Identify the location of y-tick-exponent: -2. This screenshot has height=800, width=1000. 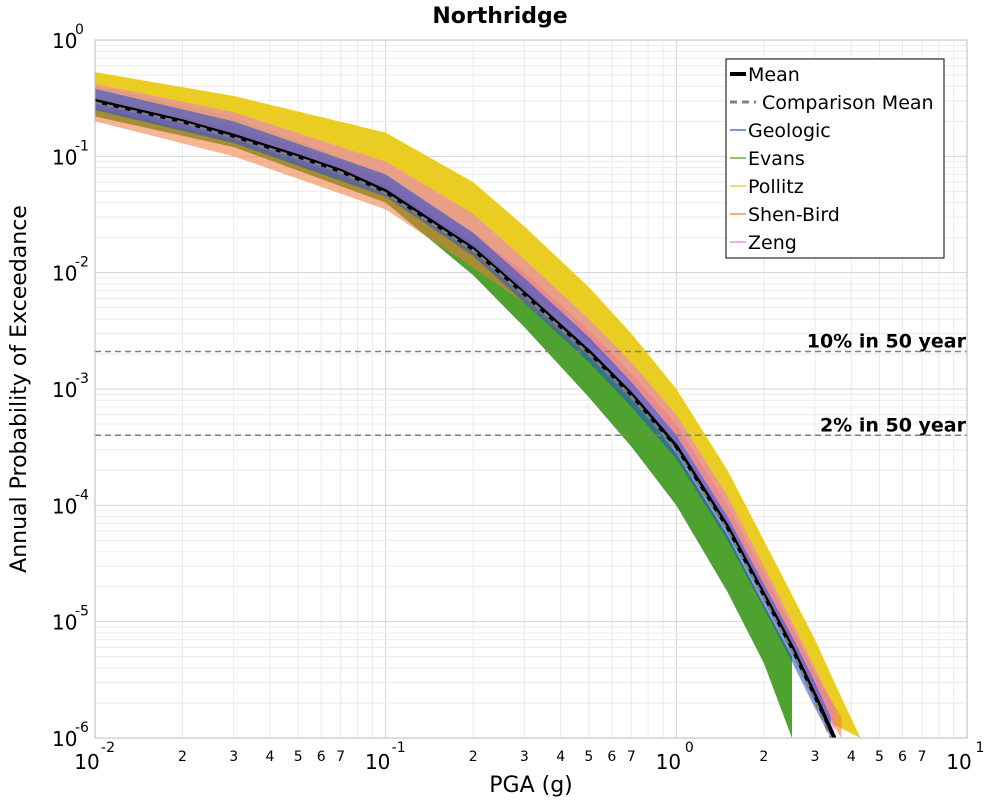
(82, 263).